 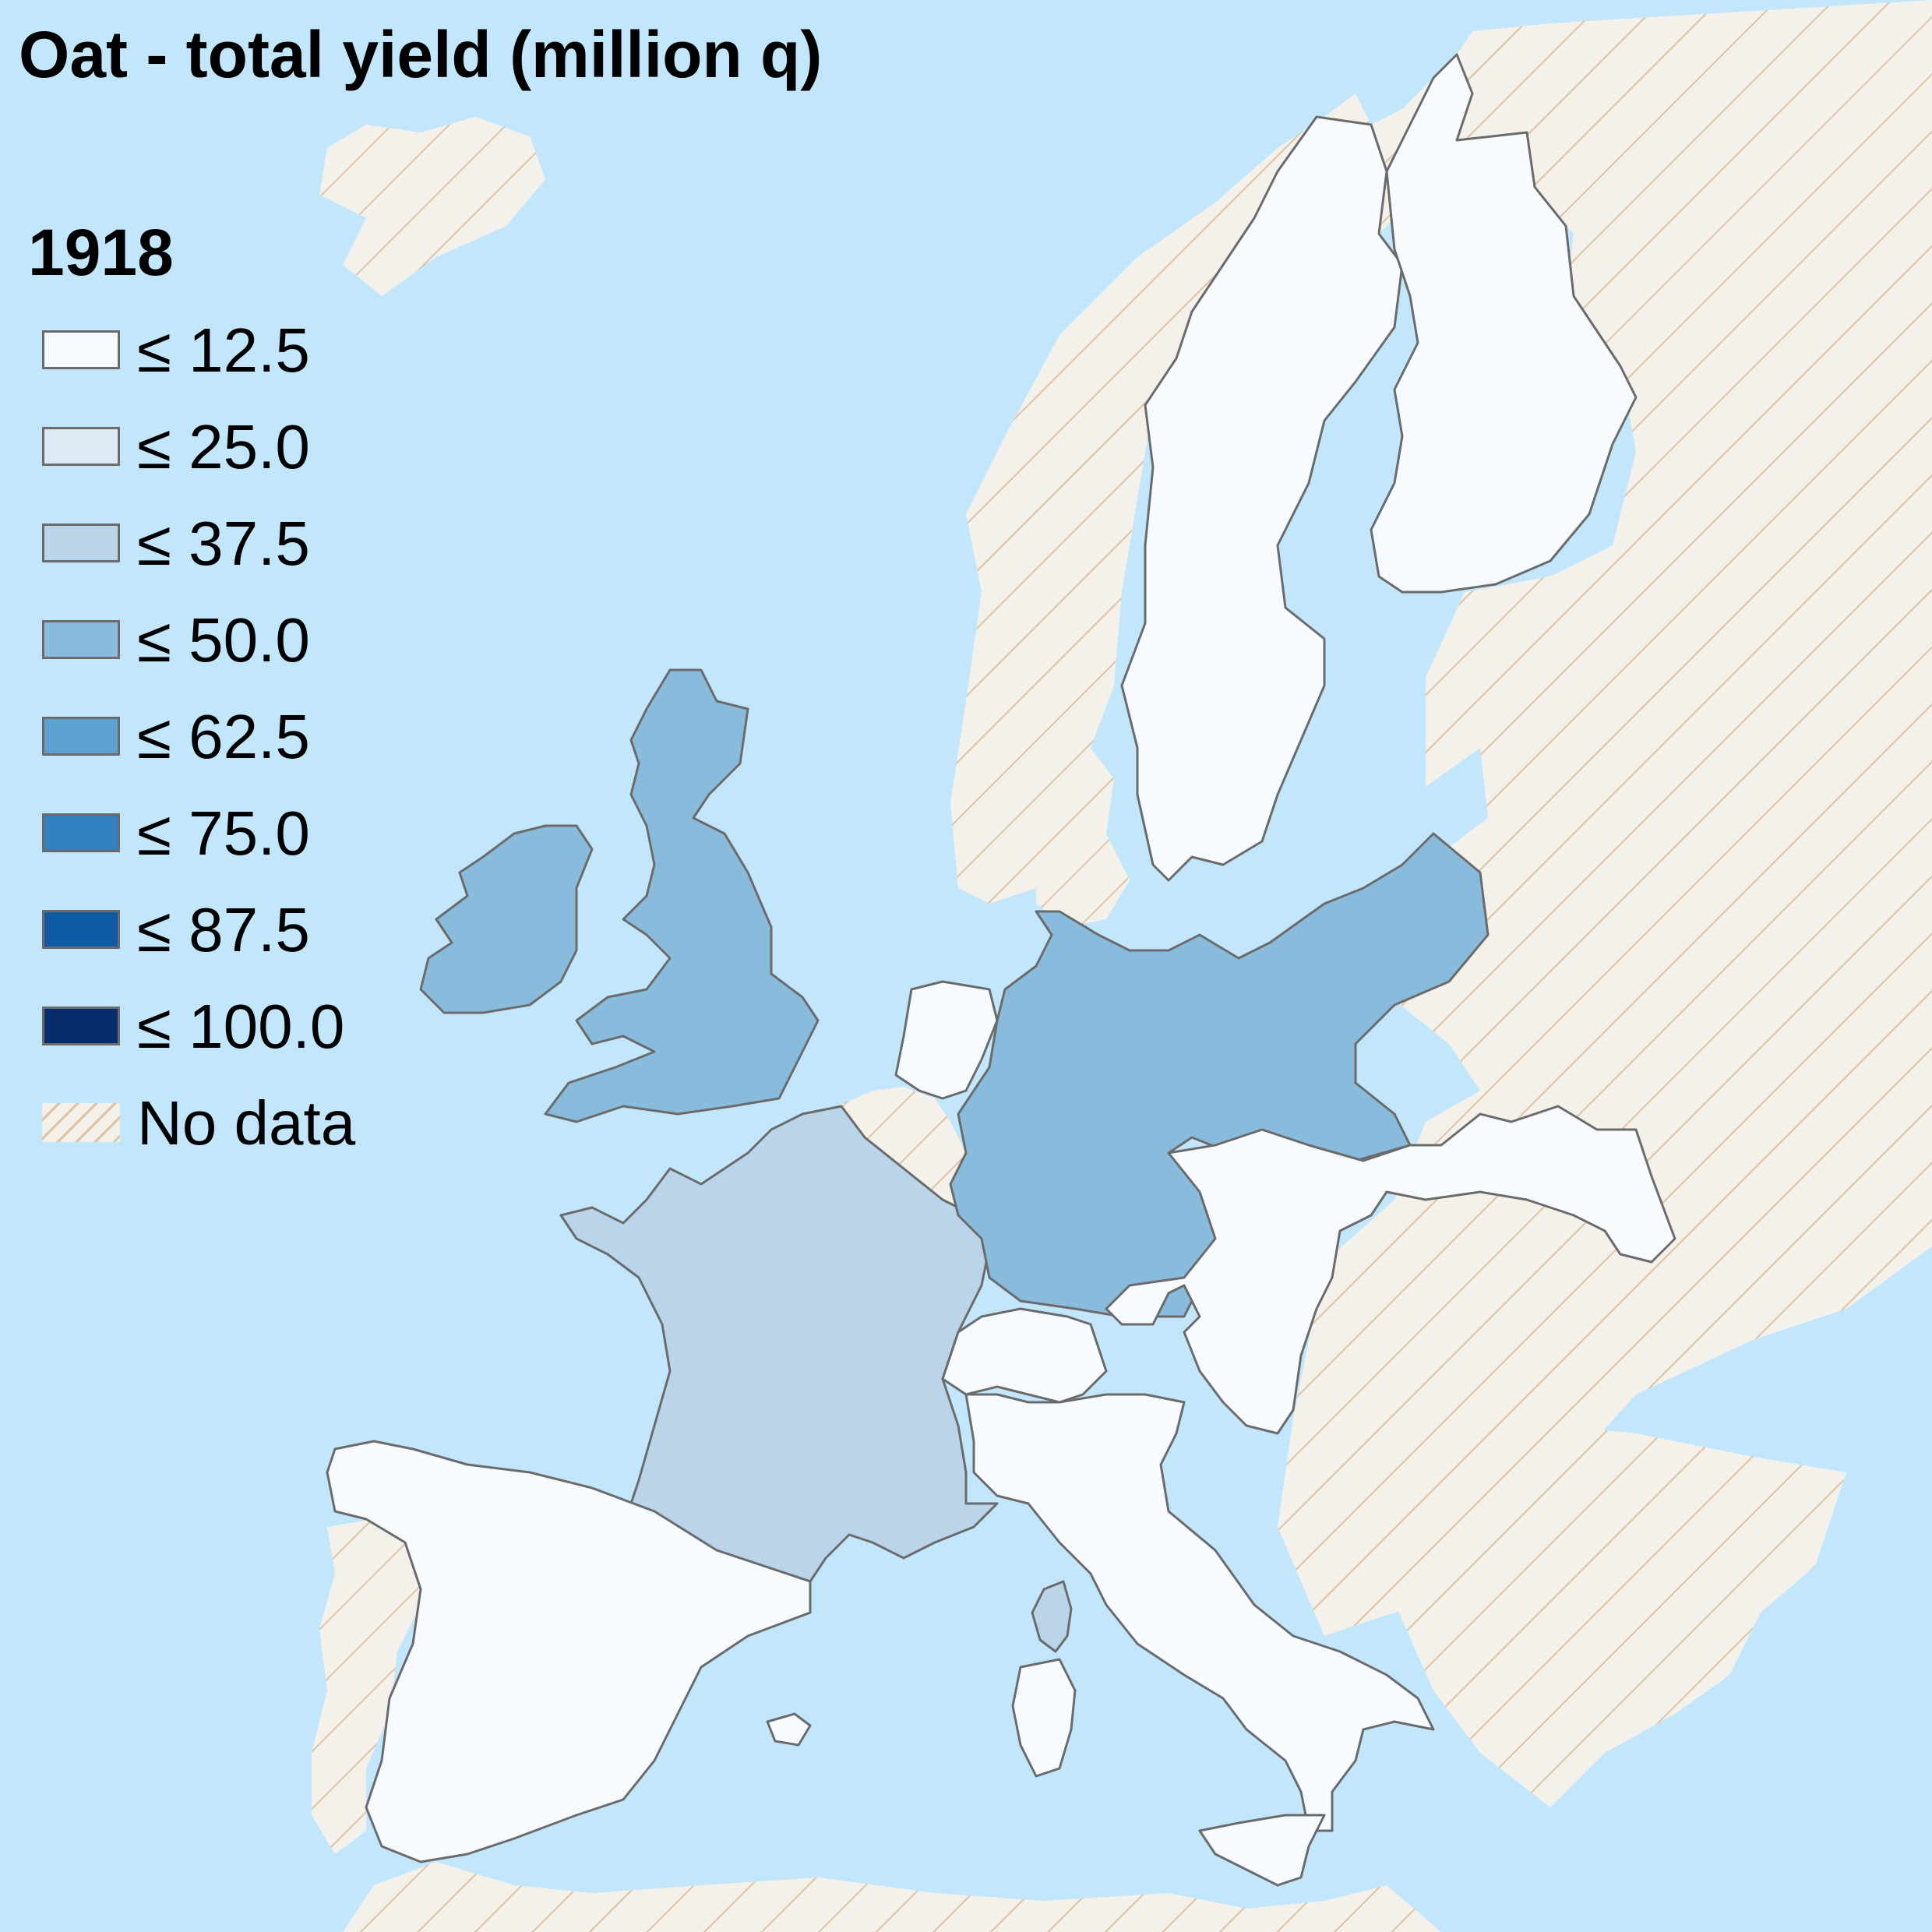 I want to click on legend-item-7: ≤ 87.5, so click(x=276, y=930).